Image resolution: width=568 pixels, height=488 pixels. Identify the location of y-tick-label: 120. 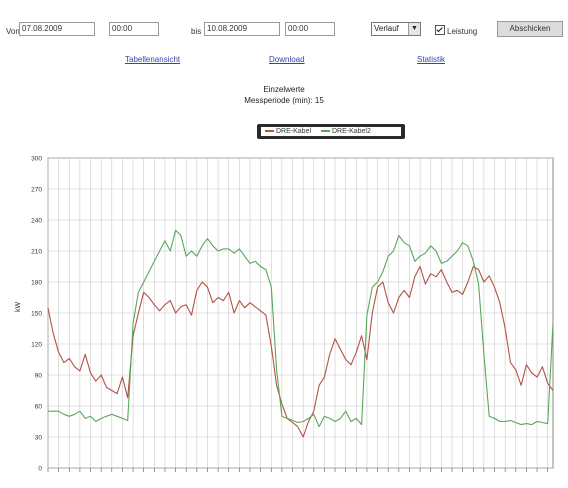
(36, 345).